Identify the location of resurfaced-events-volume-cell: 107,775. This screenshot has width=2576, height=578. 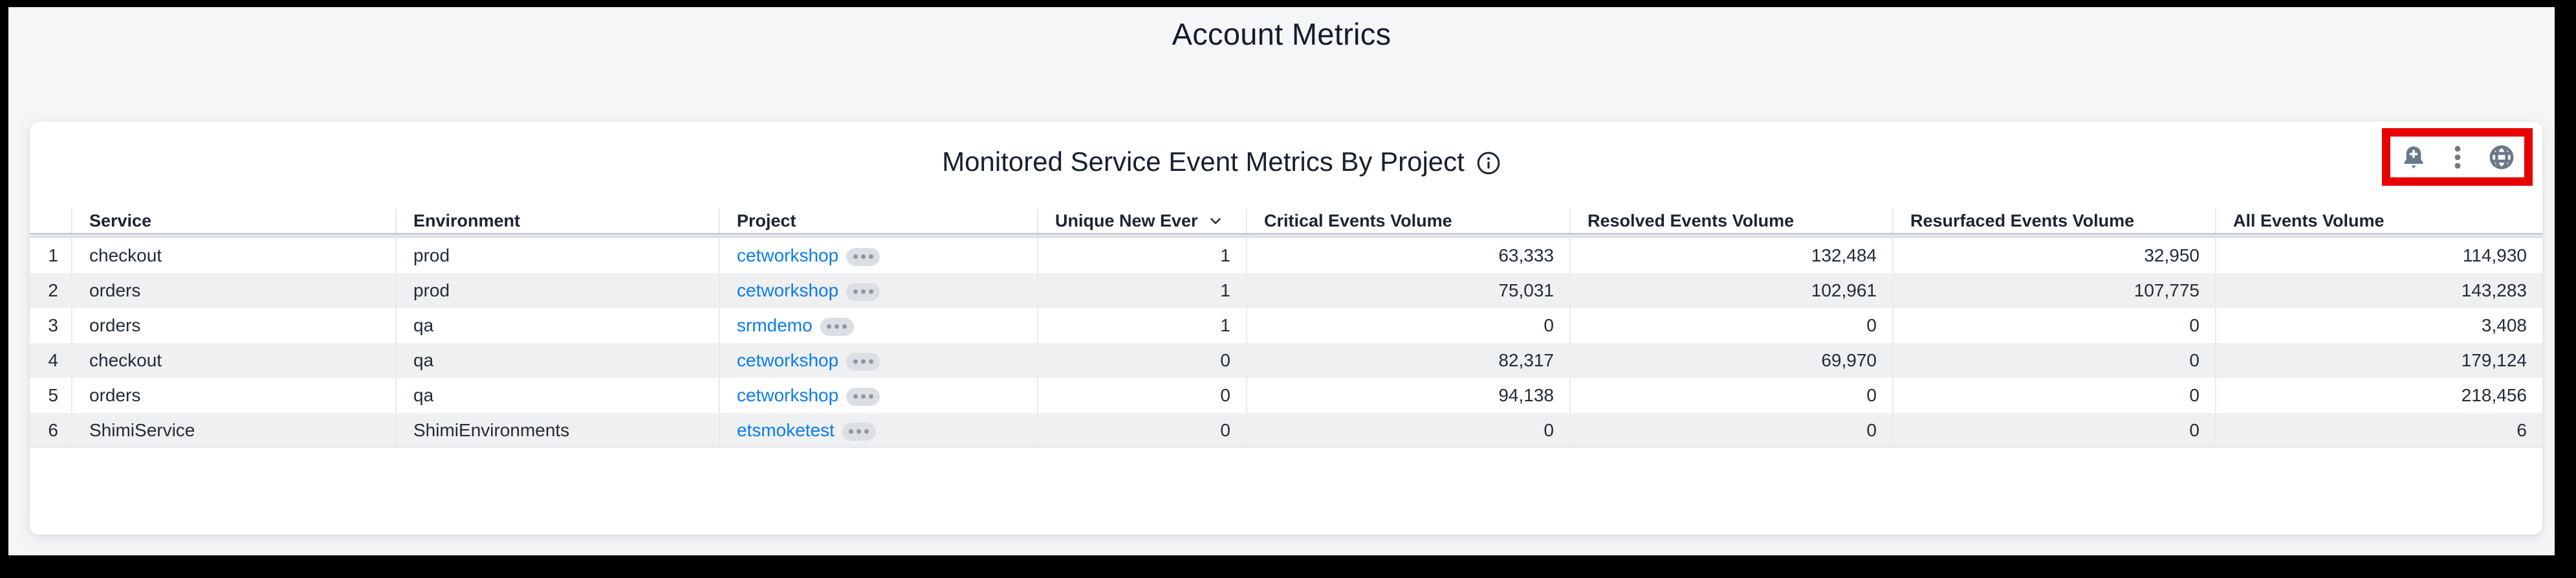
(2053, 290).